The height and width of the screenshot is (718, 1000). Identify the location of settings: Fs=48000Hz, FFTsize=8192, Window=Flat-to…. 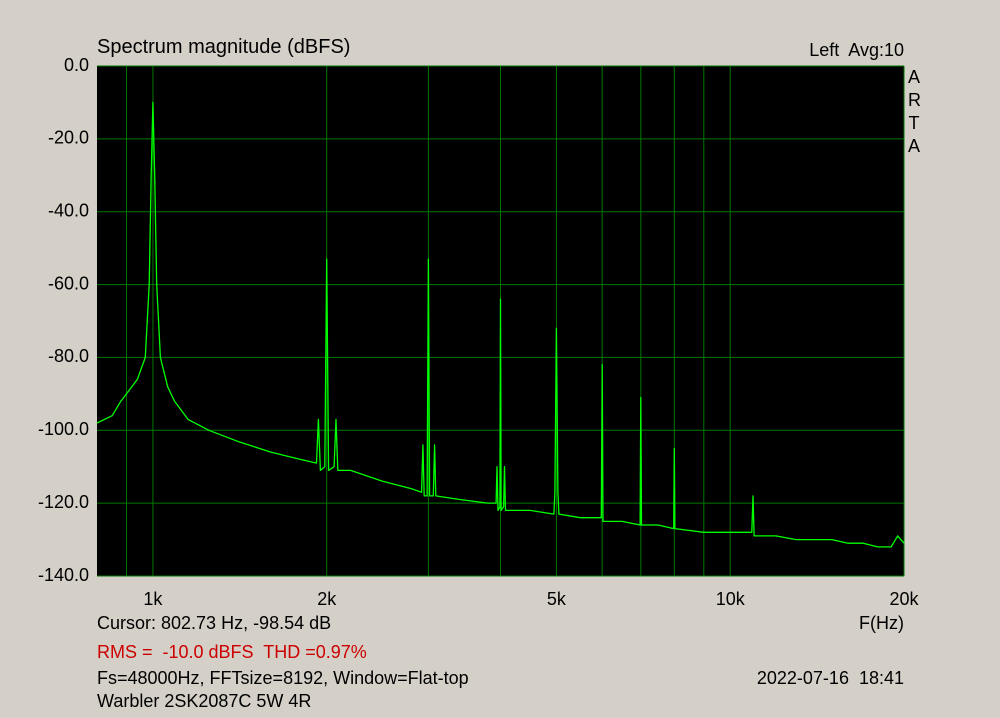
(283, 678).